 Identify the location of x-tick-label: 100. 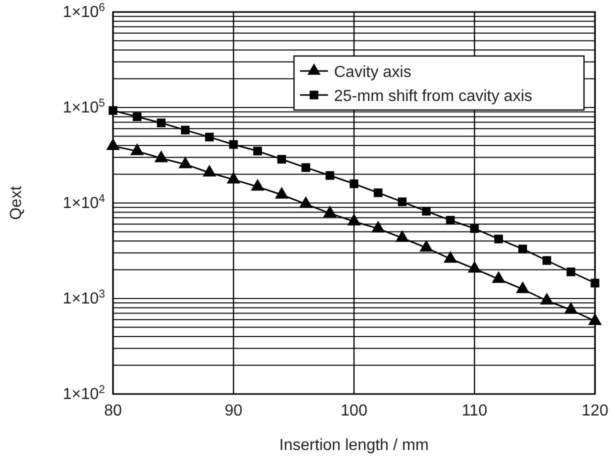
(354, 411).